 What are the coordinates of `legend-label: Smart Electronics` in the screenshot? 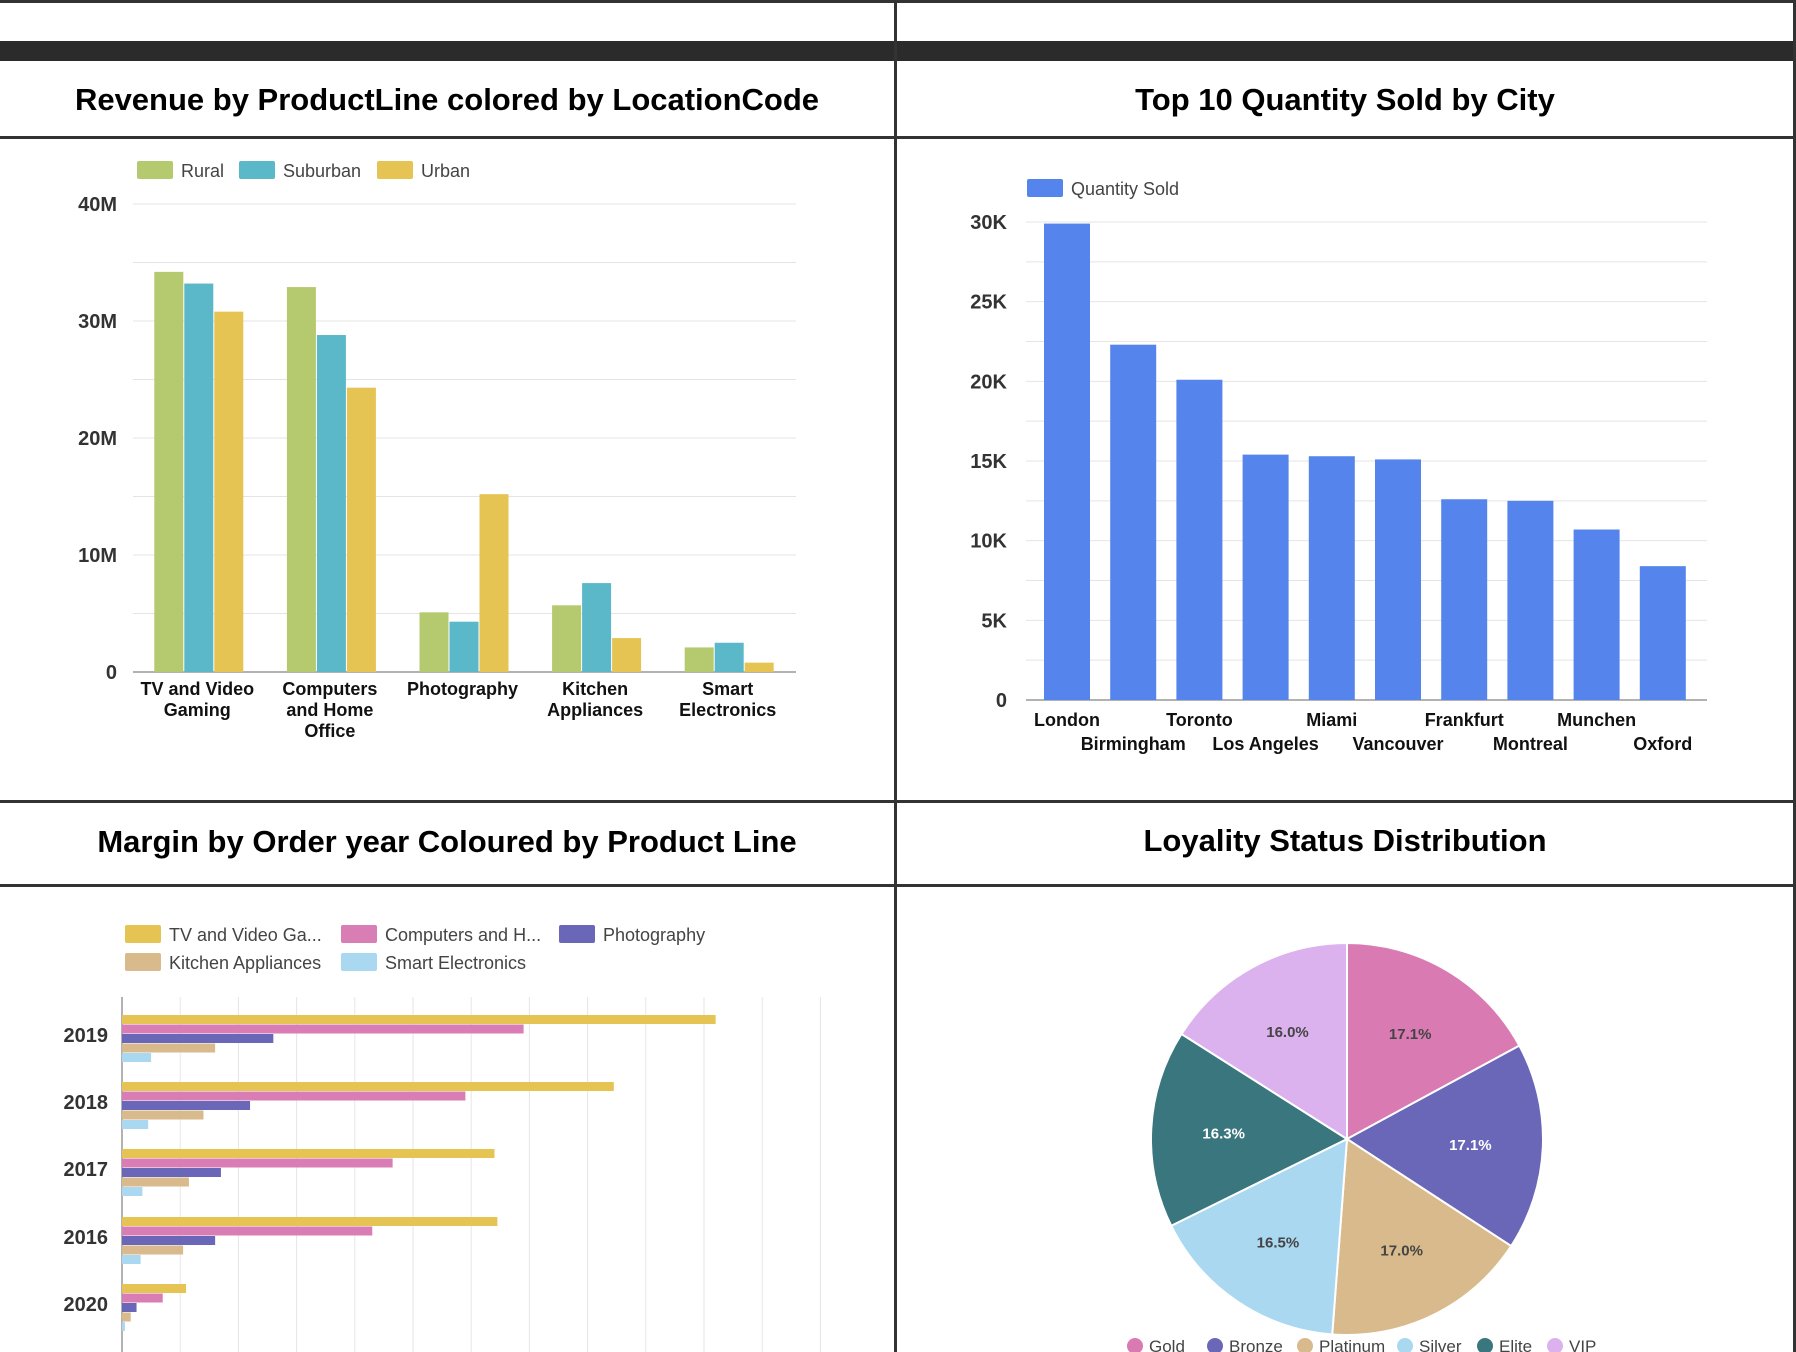 It's located at (455, 963).